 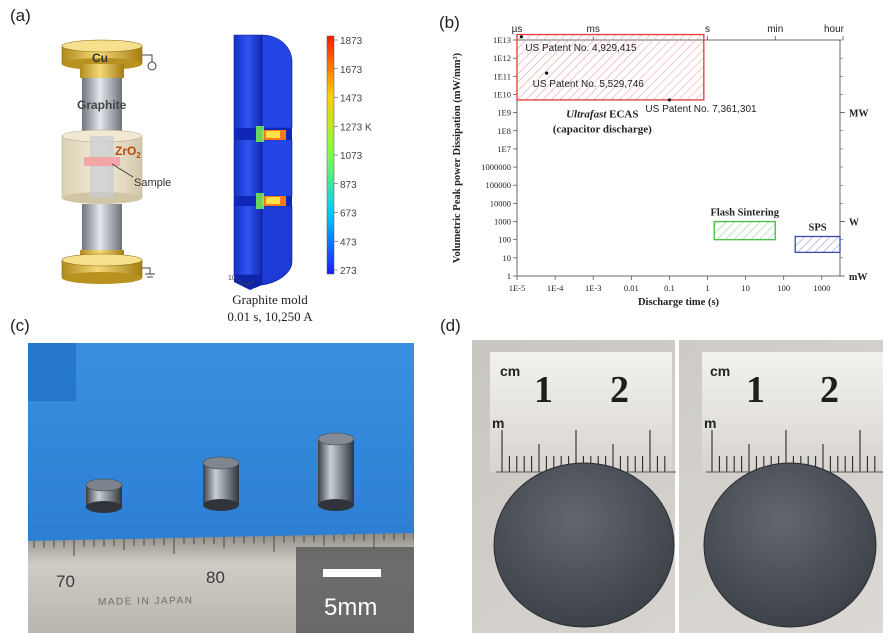 I want to click on ruler-left, so click(x=581, y=412).